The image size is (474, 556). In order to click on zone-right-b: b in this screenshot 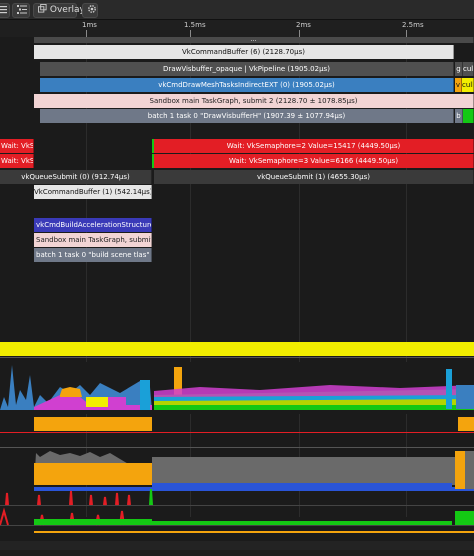, I will do `click(459, 116)`.